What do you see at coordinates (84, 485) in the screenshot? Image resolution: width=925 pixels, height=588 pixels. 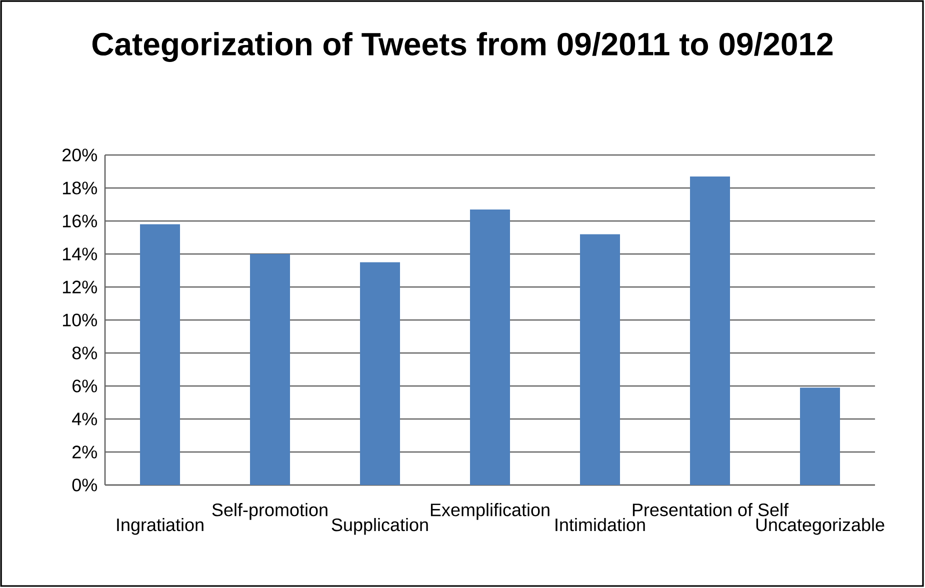 I see `y-tick-label: 0%` at bounding box center [84, 485].